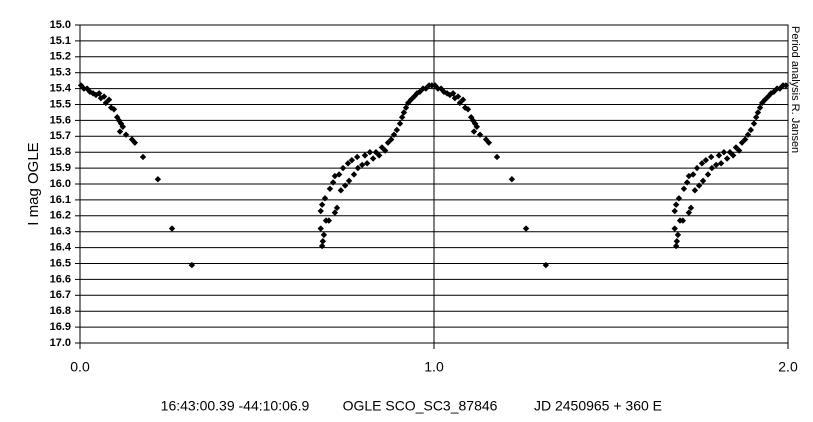 This screenshot has width=813, height=422. I want to click on caption: 16:43:00.39 -44:10:06.9, so click(235, 406).